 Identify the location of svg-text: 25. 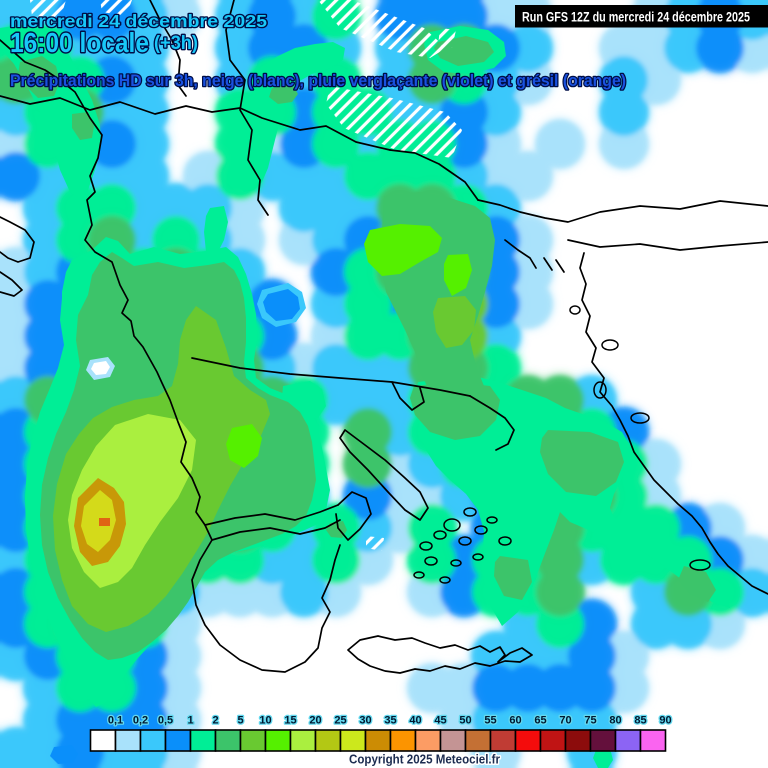
(340, 721).